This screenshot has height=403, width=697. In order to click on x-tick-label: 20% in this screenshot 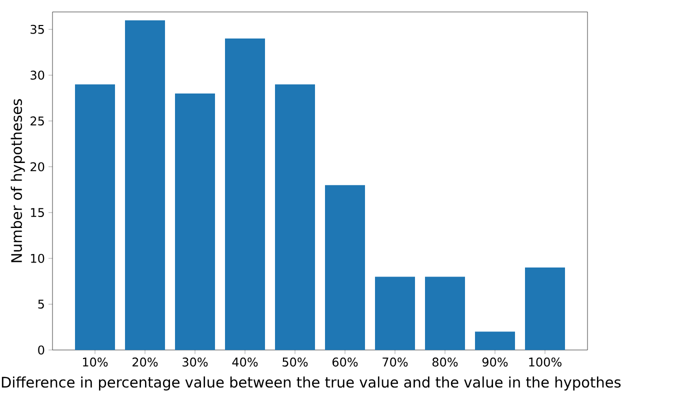, I will do `click(145, 362)`.